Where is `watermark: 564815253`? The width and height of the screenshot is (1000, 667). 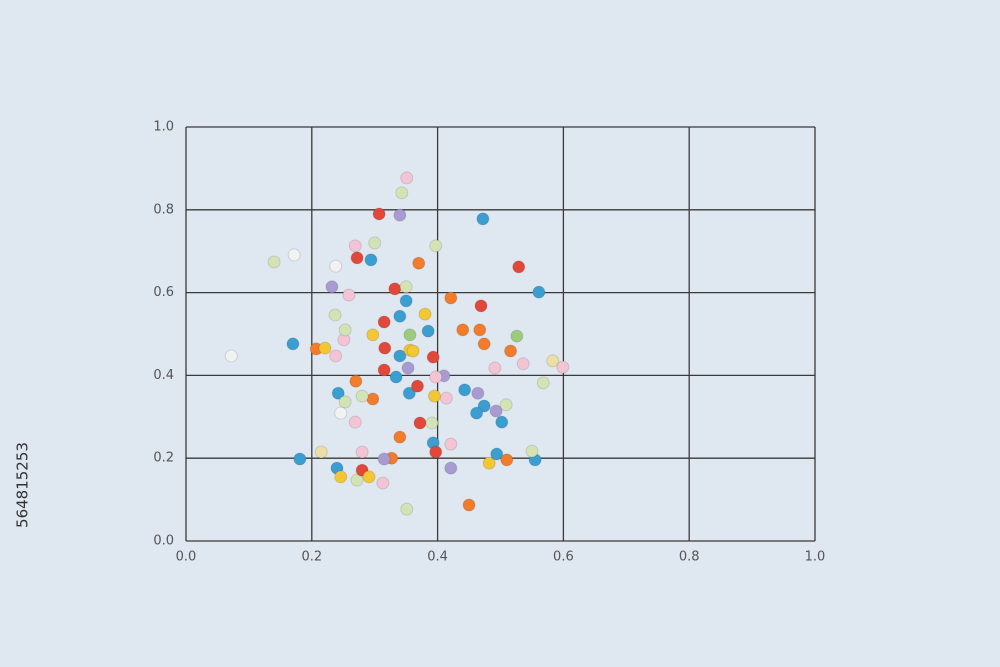 watermark: 564815253 is located at coordinates (23, 485).